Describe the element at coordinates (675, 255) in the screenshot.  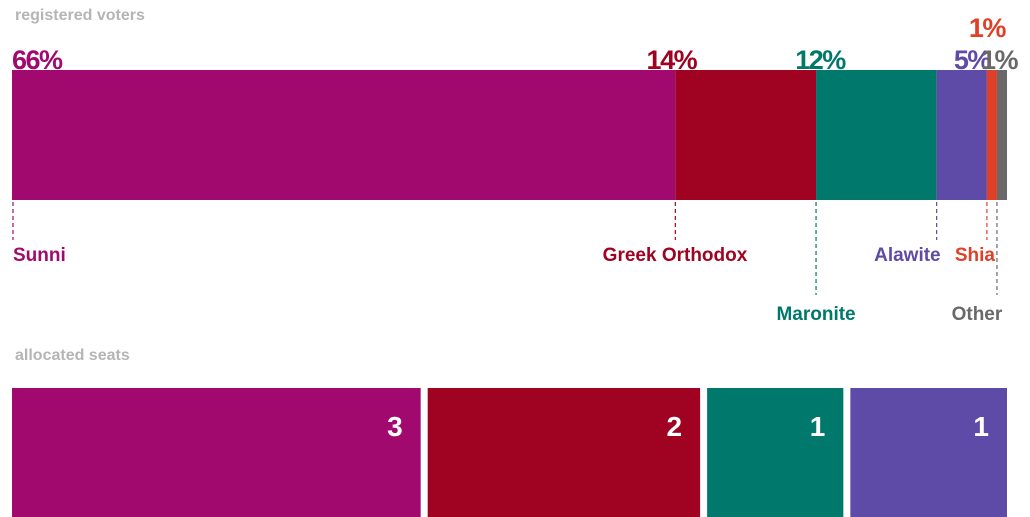
I see `category-label-greek-orthodox: Greek Orthodox` at that location.